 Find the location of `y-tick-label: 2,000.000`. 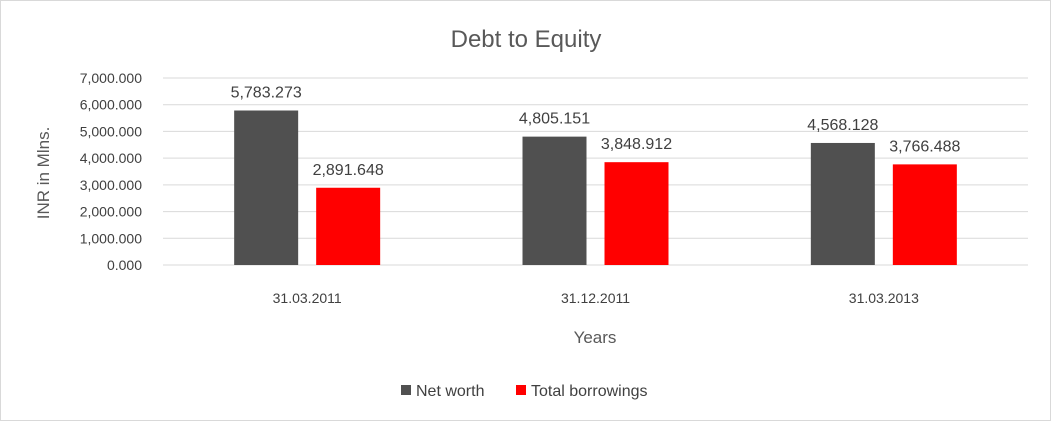

y-tick-label: 2,000.000 is located at coordinates (111, 212).